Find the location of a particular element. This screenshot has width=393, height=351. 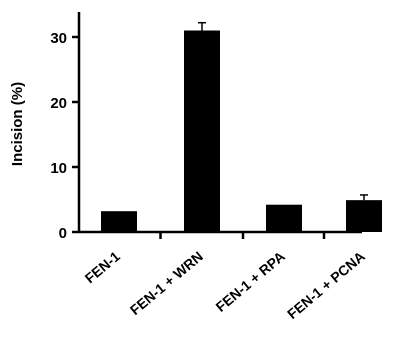

y-ticks: 0 10 20 30 is located at coordinates (64, 136).